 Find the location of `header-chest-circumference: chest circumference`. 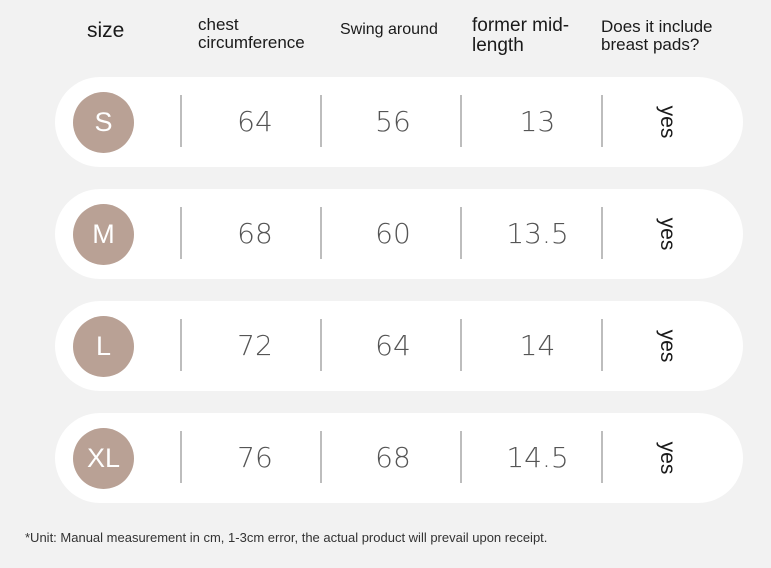

header-chest-circumference: chest circumference is located at coordinates (251, 33).